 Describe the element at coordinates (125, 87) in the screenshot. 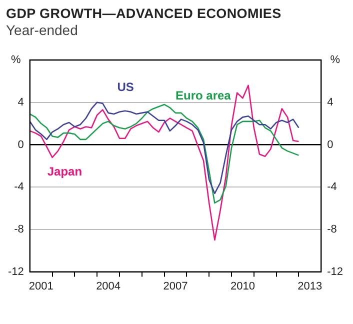

I see `series-label: US` at that location.